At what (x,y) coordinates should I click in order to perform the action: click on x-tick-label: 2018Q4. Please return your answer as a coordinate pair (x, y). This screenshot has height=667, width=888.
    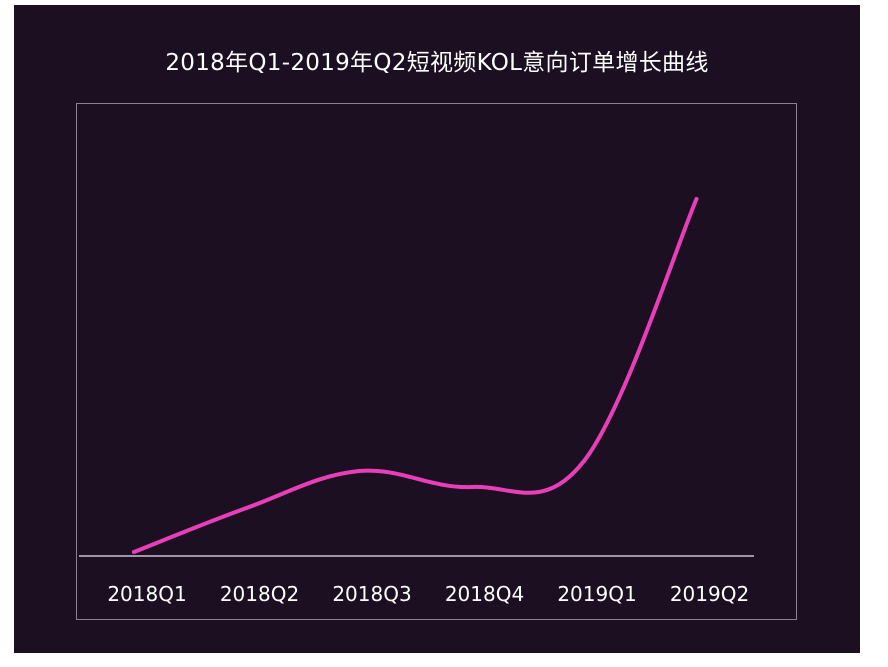
    Looking at the image, I should click on (484, 594).